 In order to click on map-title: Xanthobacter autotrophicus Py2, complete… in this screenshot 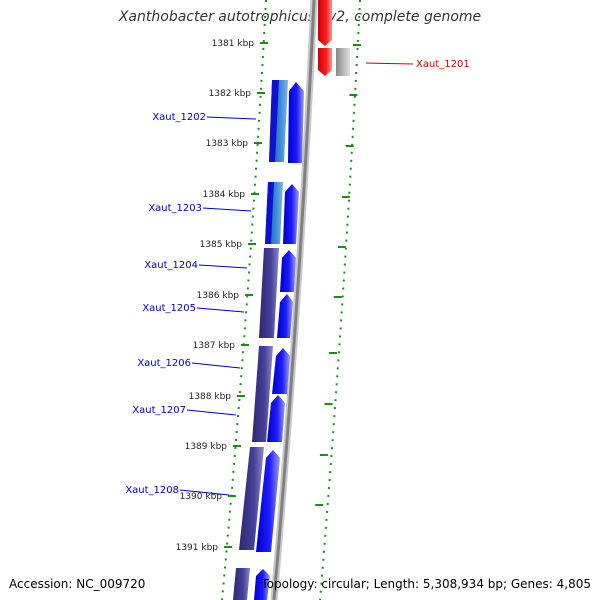, I will do `click(300, 17)`.